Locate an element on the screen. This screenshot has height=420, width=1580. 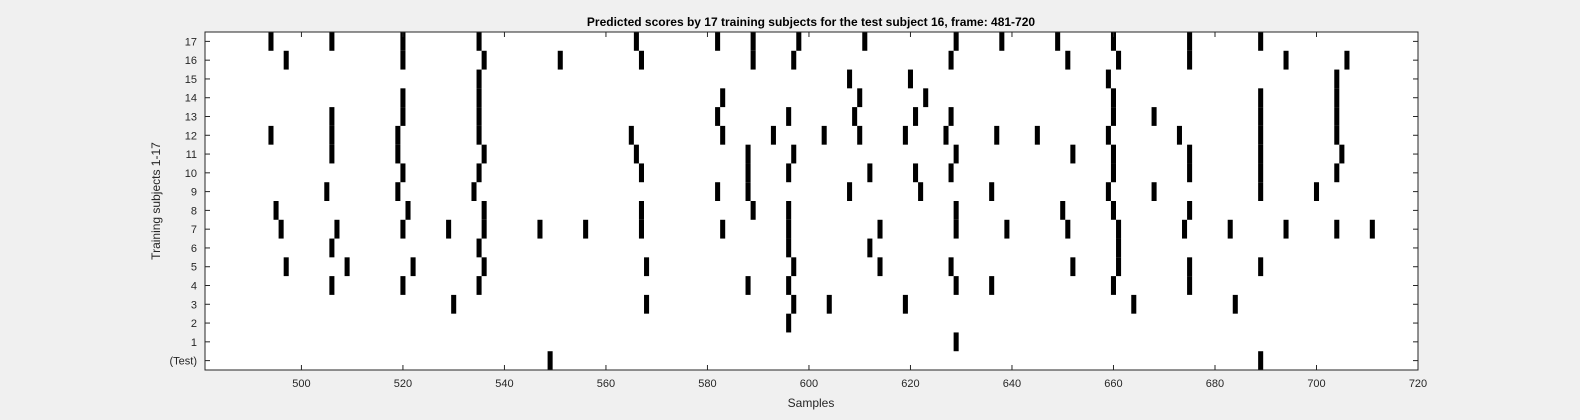
y-tick-label: 3 is located at coordinates (194, 305).